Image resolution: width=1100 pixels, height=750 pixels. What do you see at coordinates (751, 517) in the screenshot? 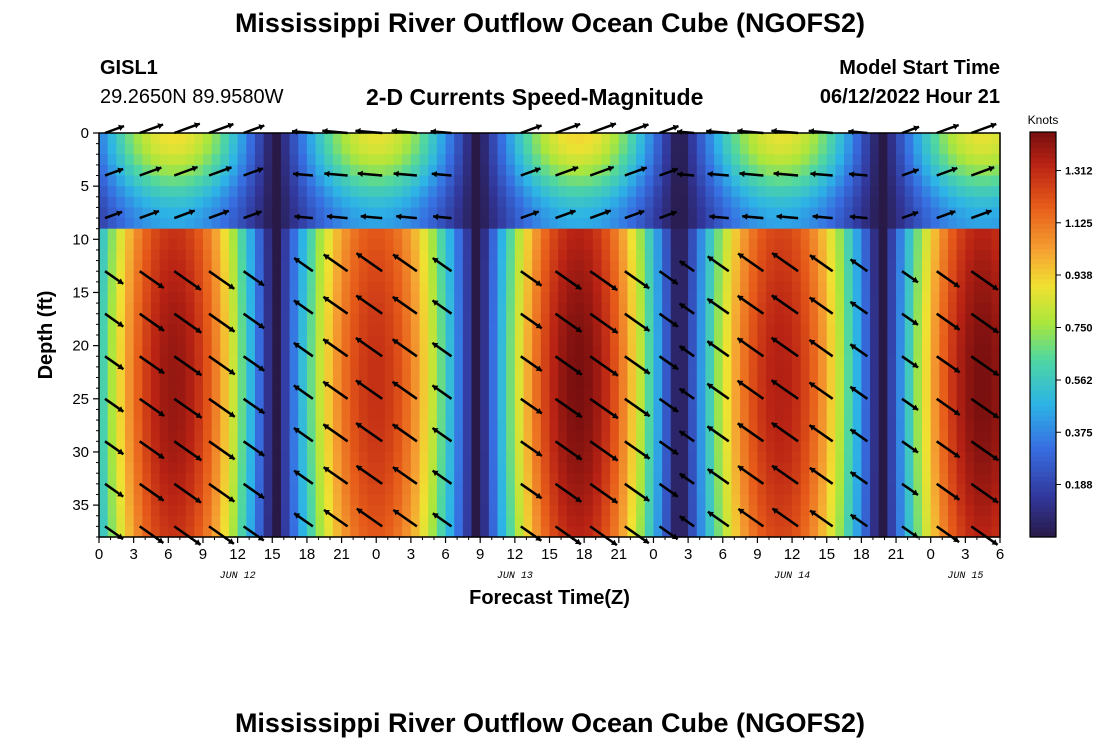
I see `velocity-vector` at bounding box center [751, 517].